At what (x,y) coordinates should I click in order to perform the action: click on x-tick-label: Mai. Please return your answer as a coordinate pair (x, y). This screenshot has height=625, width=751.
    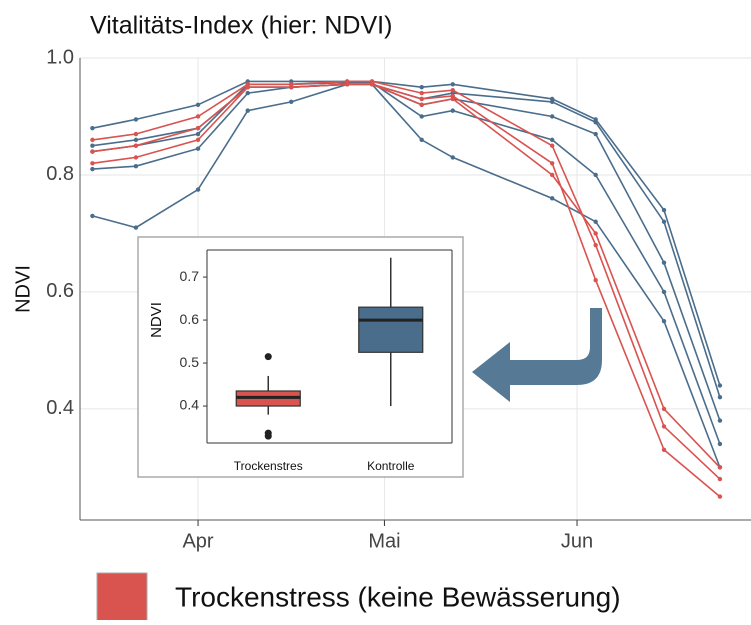
    Looking at the image, I should click on (384, 541).